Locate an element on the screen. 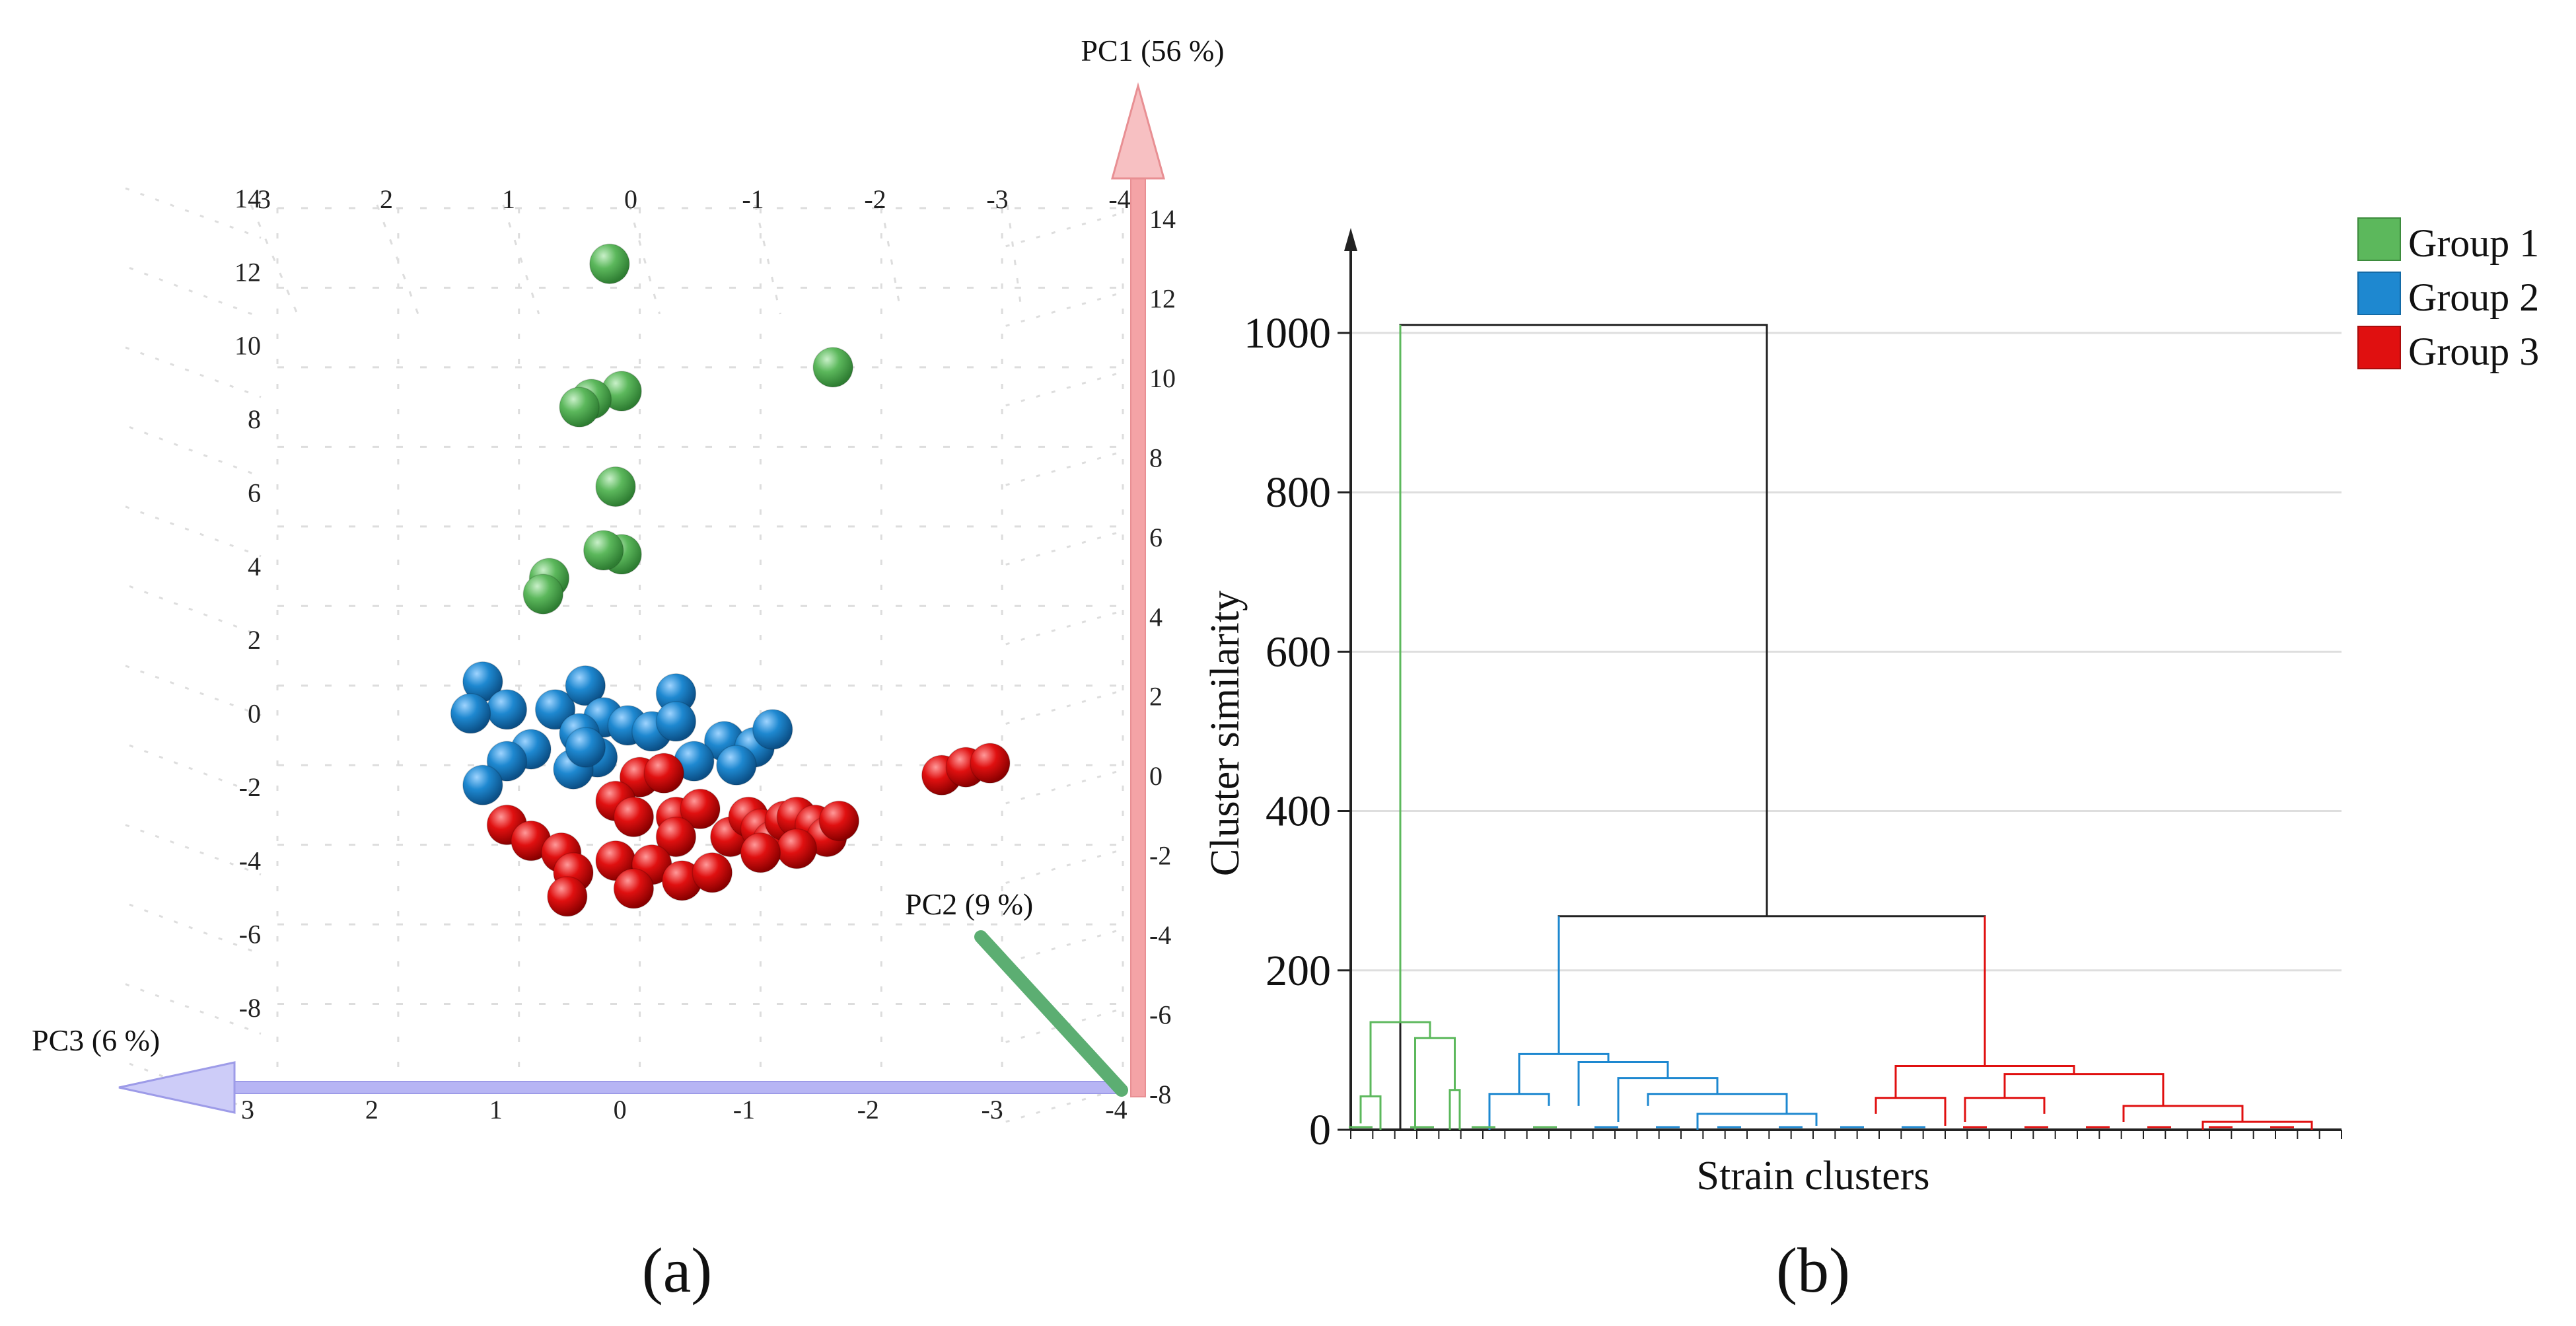  back-top-tick-label: -4 is located at coordinates (1119, 199).